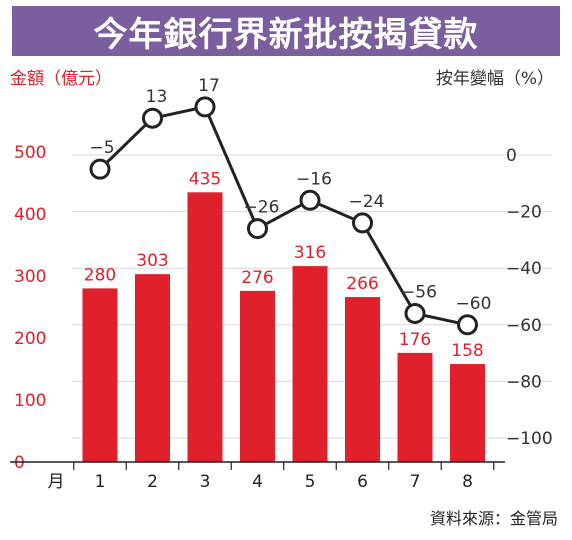 The width and height of the screenshot is (572, 540). I want to click on x-tick-label: 7, so click(415, 482).